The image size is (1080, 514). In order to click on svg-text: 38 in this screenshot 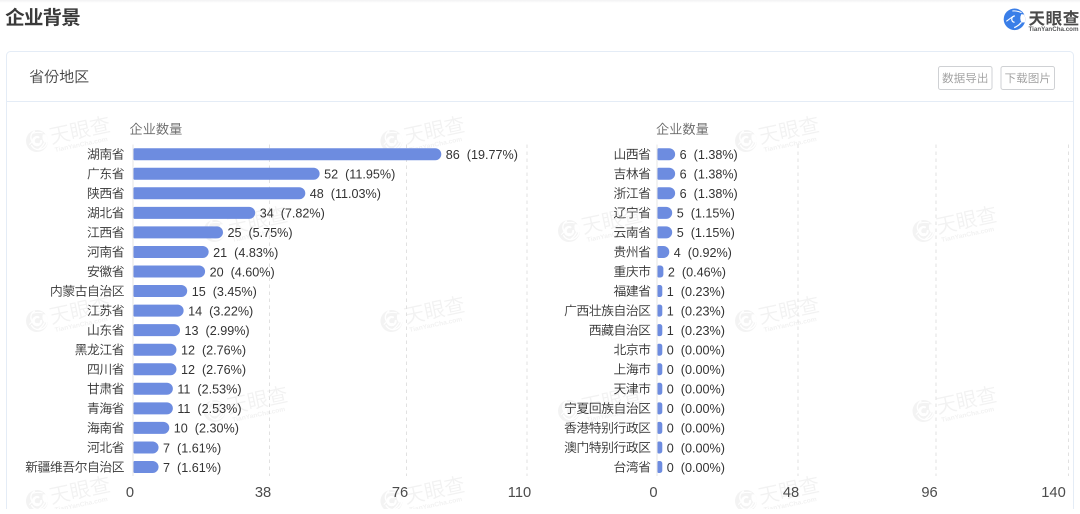, I will do `click(263, 493)`.